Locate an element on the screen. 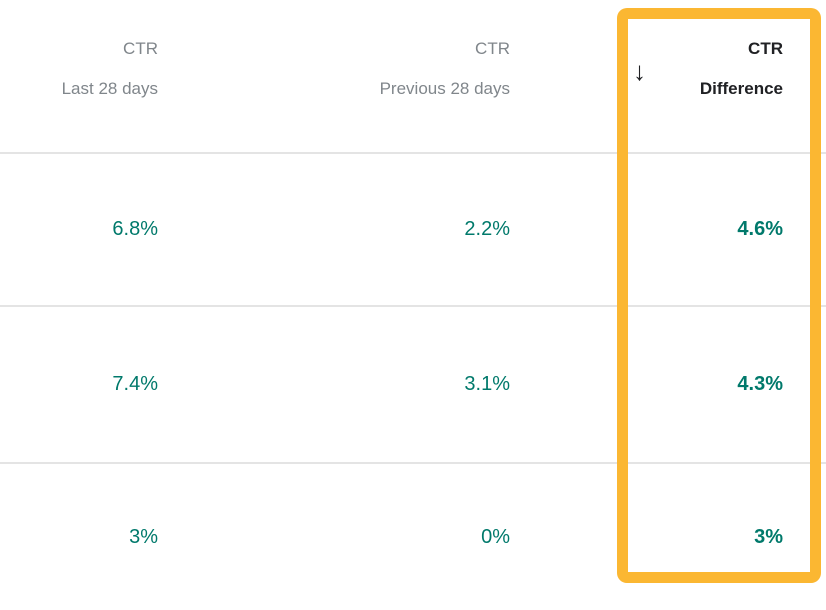  sort-descending-icon: ↓ is located at coordinates (639, 71).